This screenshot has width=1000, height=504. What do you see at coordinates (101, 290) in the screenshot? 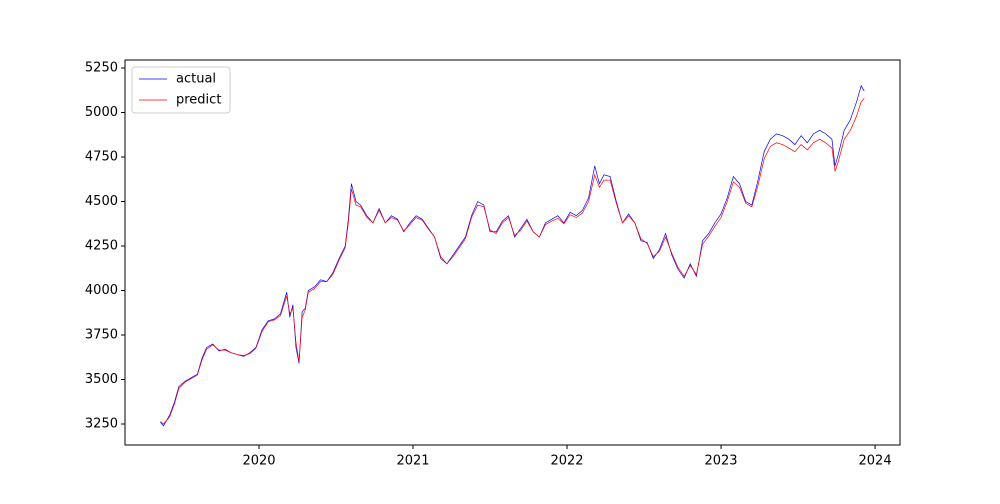
I see `y-tick-label: 4000` at bounding box center [101, 290].